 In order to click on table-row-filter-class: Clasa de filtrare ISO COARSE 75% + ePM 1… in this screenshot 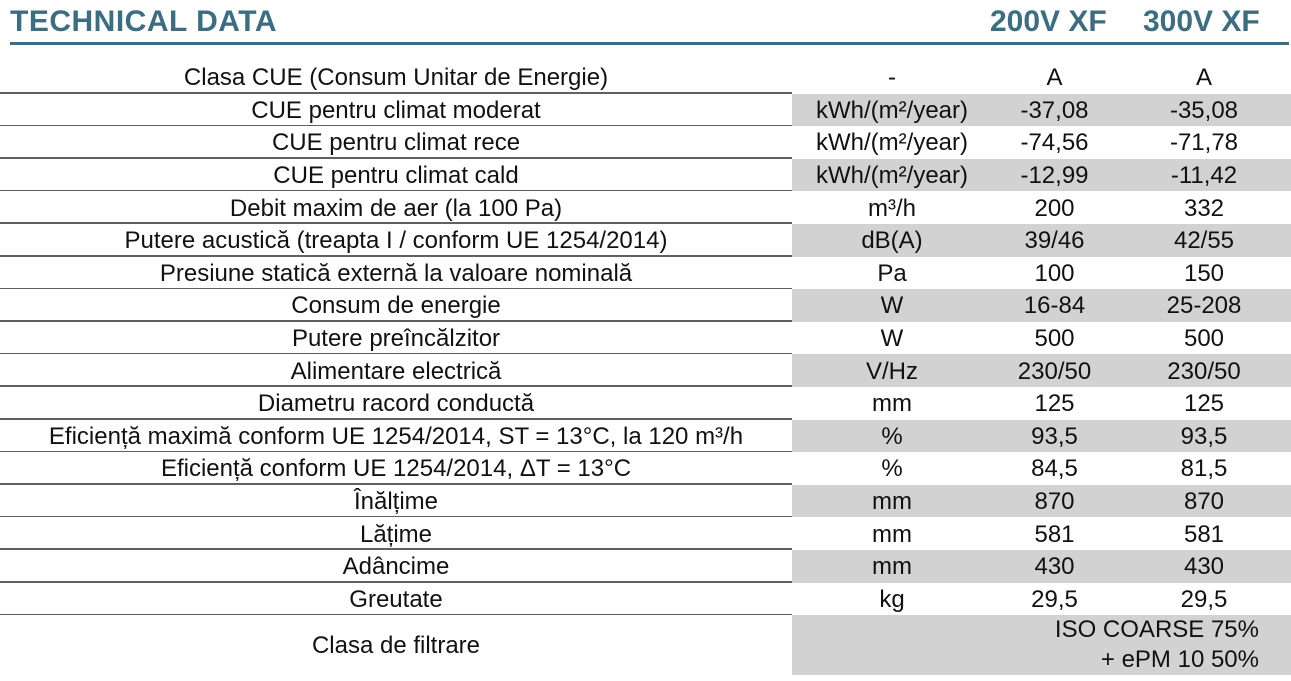, I will do `click(645, 645)`.